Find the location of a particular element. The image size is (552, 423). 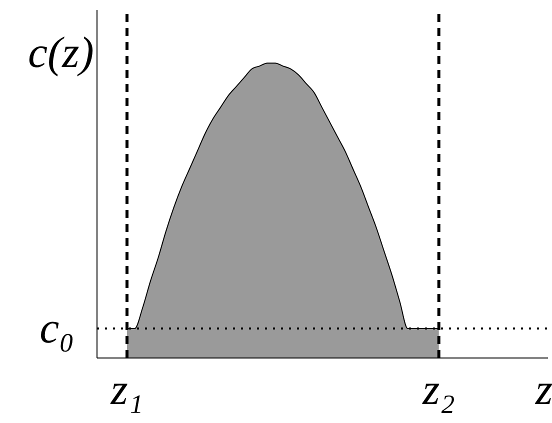

y-axis-title: c(z) is located at coordinates (61, 53).